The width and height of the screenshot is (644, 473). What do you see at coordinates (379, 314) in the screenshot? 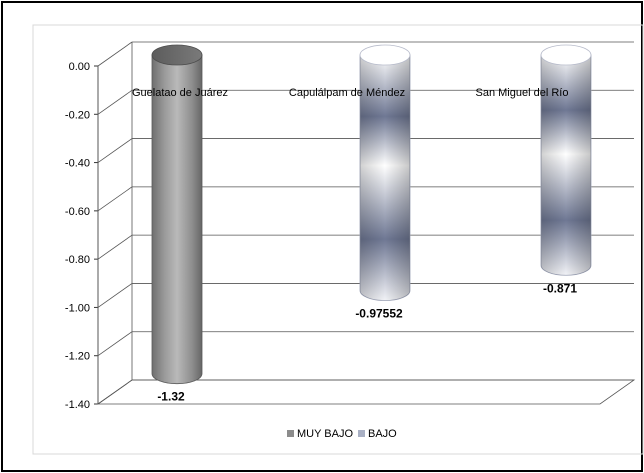
I see `data-label: -0.97552` at bounding box center [379, 314].